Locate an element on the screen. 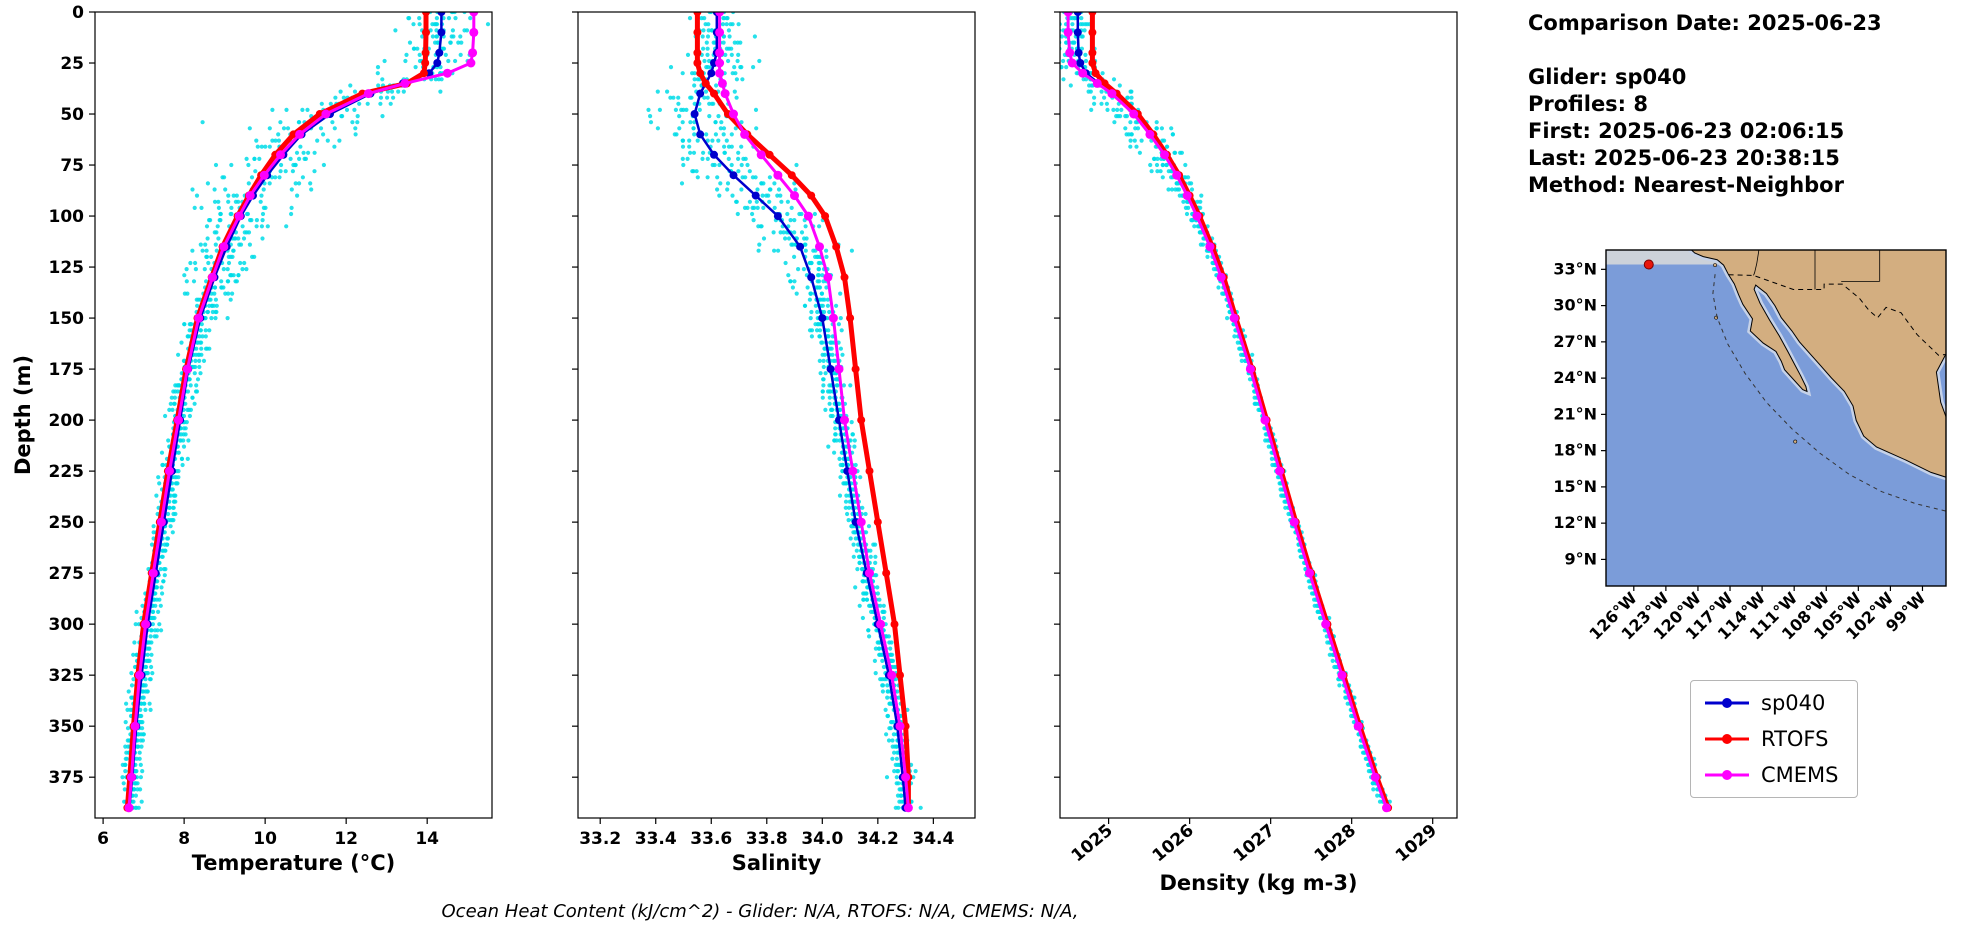 The image size is (1978, 934). svg-text: 21°N is located at coordinates (1575, 413).